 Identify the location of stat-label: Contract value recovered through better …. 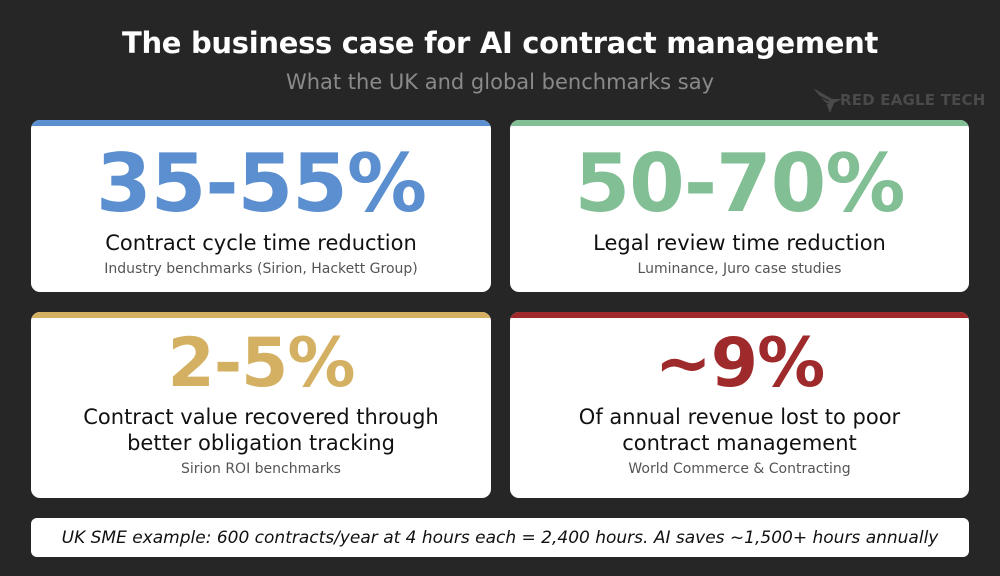
(261, 430).